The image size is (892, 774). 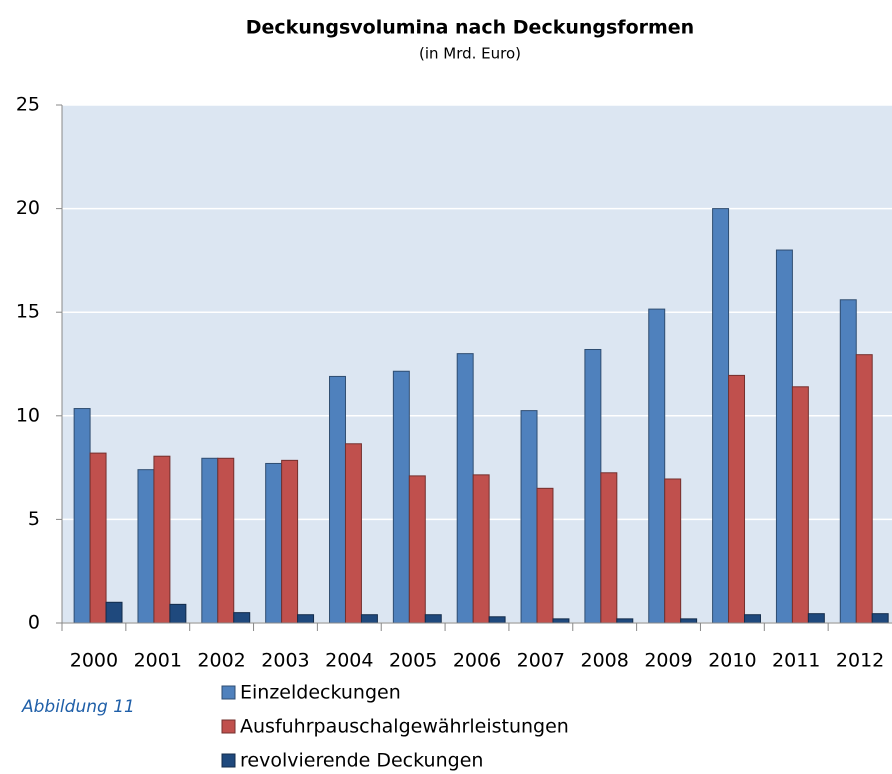 I want to click on chart-title: Deckungsvolumina nach Deckungsformen, so click(x=470, y=28).